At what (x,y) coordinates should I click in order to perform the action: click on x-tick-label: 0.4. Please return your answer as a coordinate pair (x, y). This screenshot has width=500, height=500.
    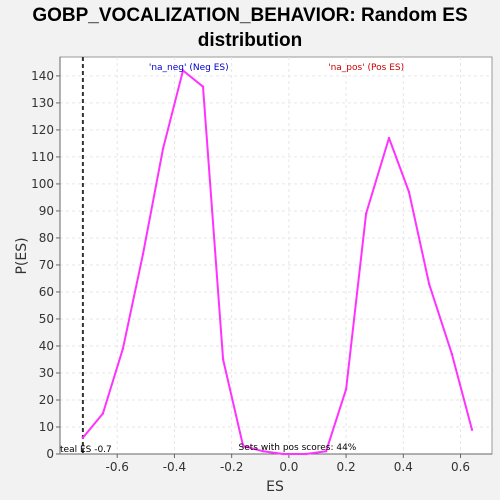
    Looking at the image, I should click on (403, 467).